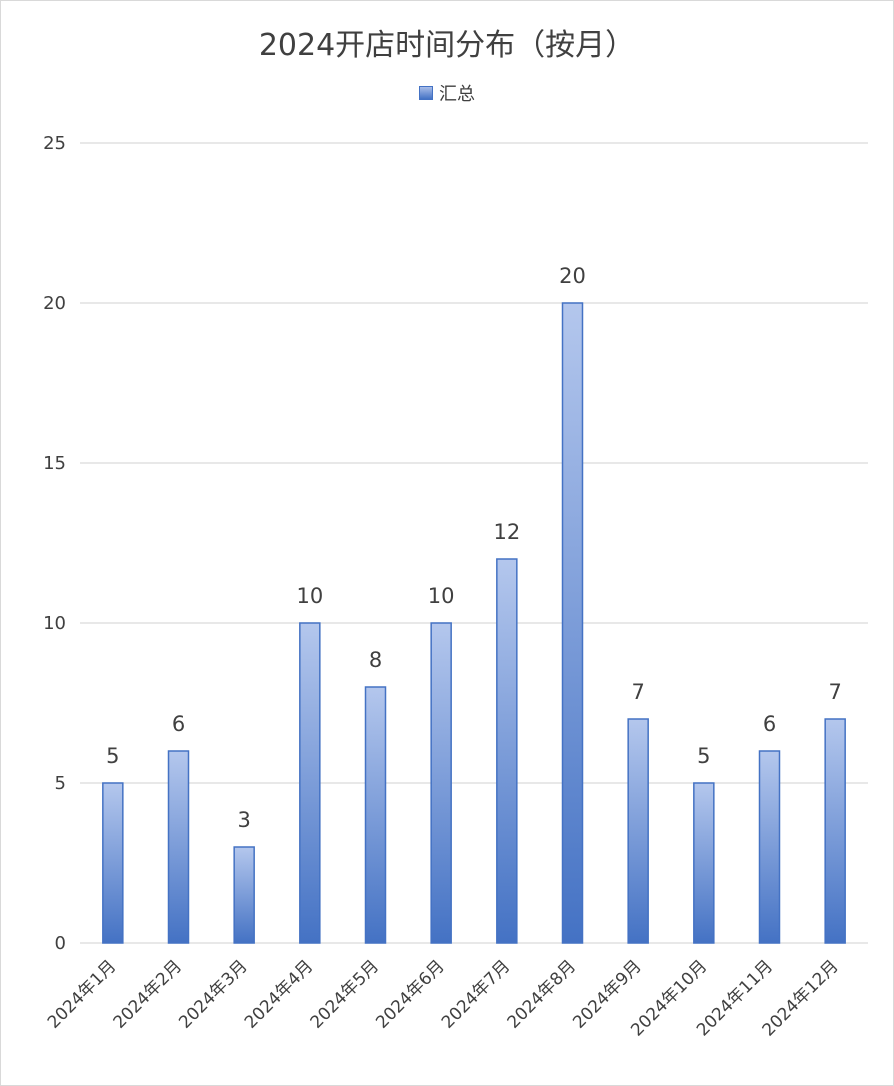  I want to click on legend-swatch, so click(426, 93).